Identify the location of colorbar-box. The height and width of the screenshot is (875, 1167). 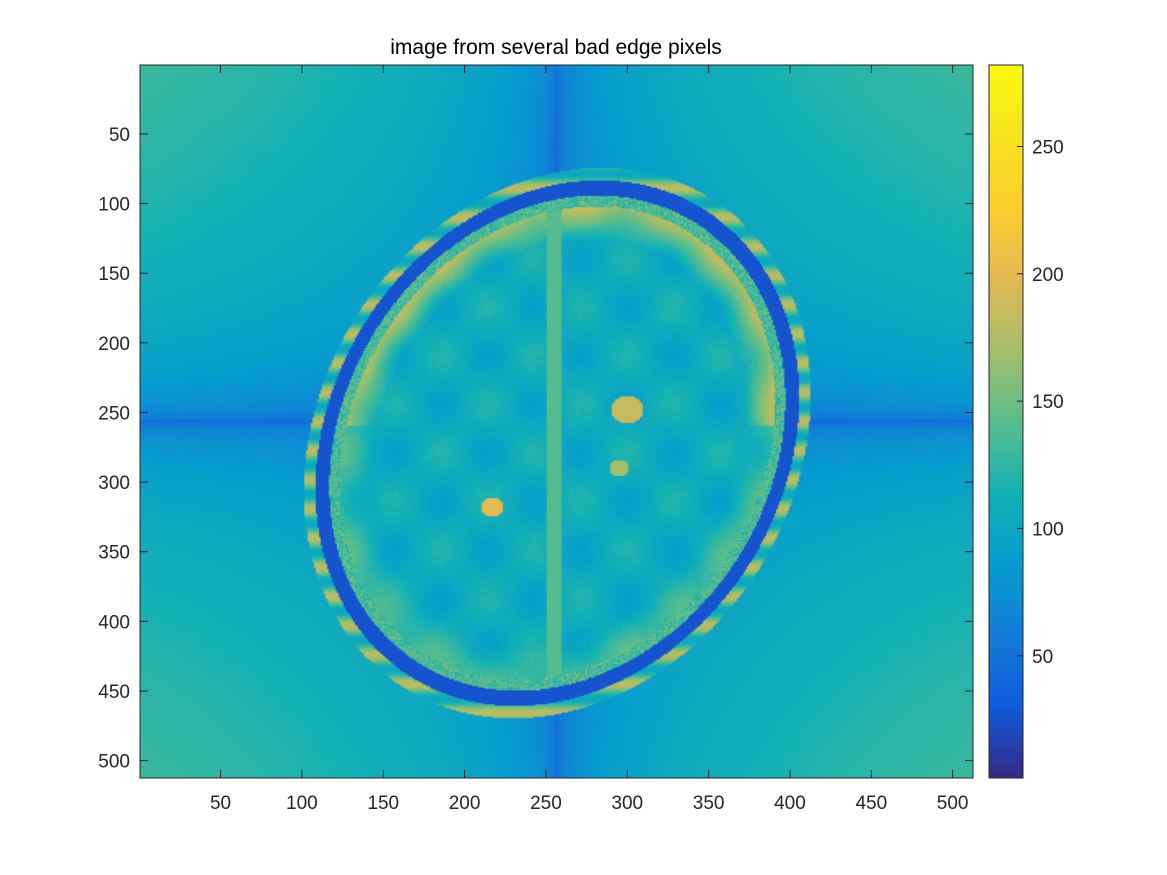
(1006, 421).